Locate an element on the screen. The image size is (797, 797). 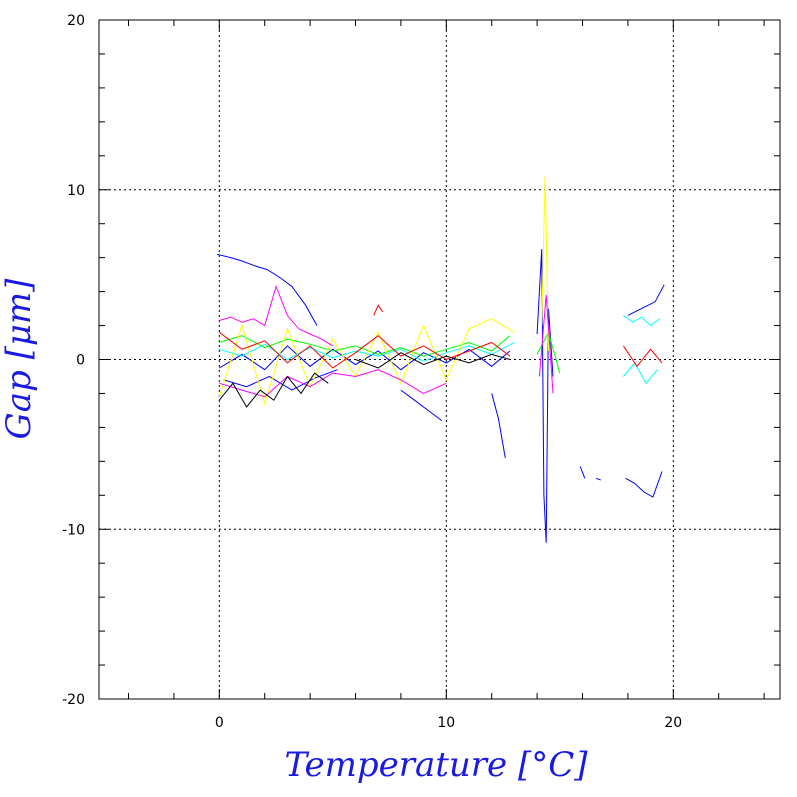
y-tick-label: 20 is located at coordinates (76, 21).